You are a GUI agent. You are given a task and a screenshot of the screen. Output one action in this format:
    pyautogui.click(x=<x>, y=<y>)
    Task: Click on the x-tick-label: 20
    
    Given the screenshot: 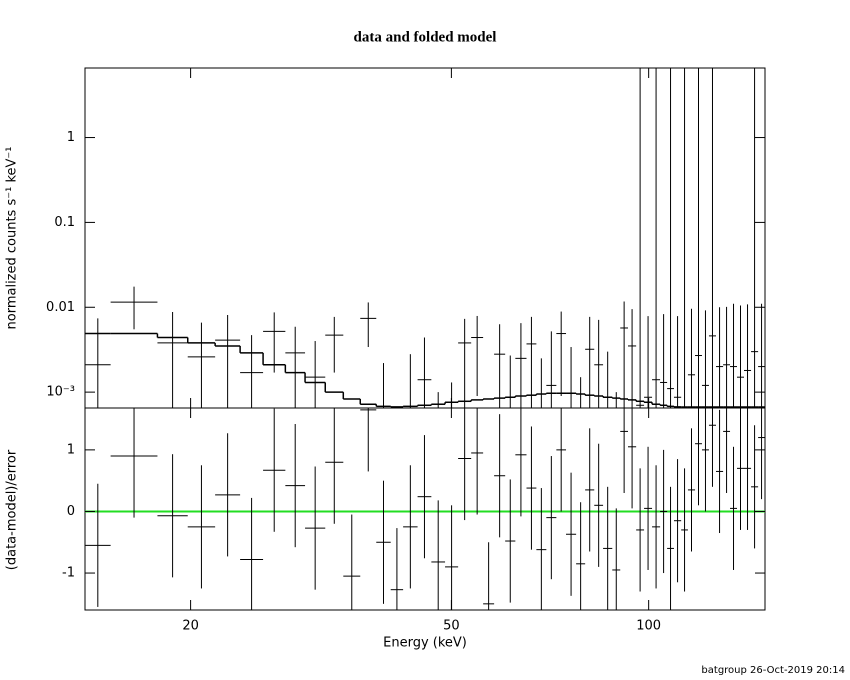 What is the action you would take?
    pyautogui.click(x=190, y=626)
    